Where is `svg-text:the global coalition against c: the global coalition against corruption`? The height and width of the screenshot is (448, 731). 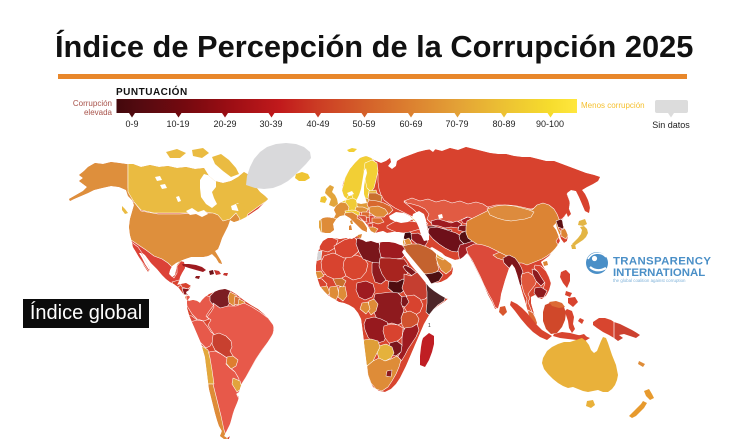 svg-text:the global coalition against c: the global coalition against corruption is located at coordinates (649, 280).